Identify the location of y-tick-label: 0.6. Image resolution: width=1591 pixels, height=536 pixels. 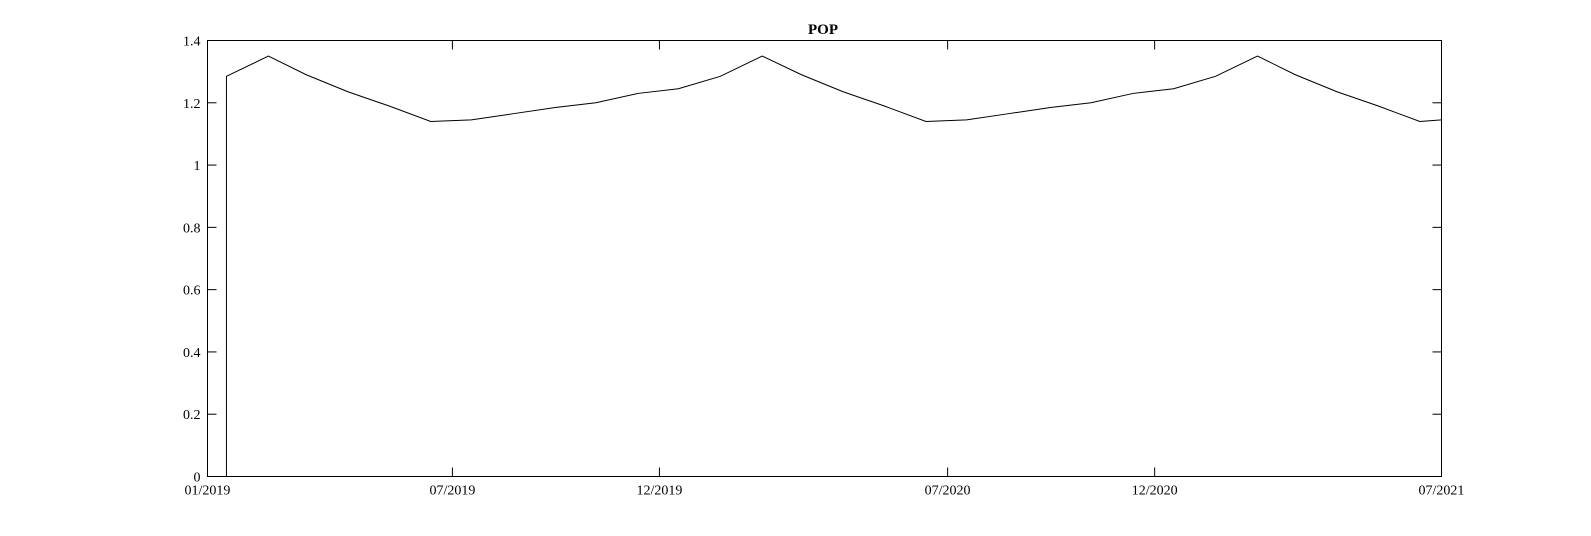
(192, 291).